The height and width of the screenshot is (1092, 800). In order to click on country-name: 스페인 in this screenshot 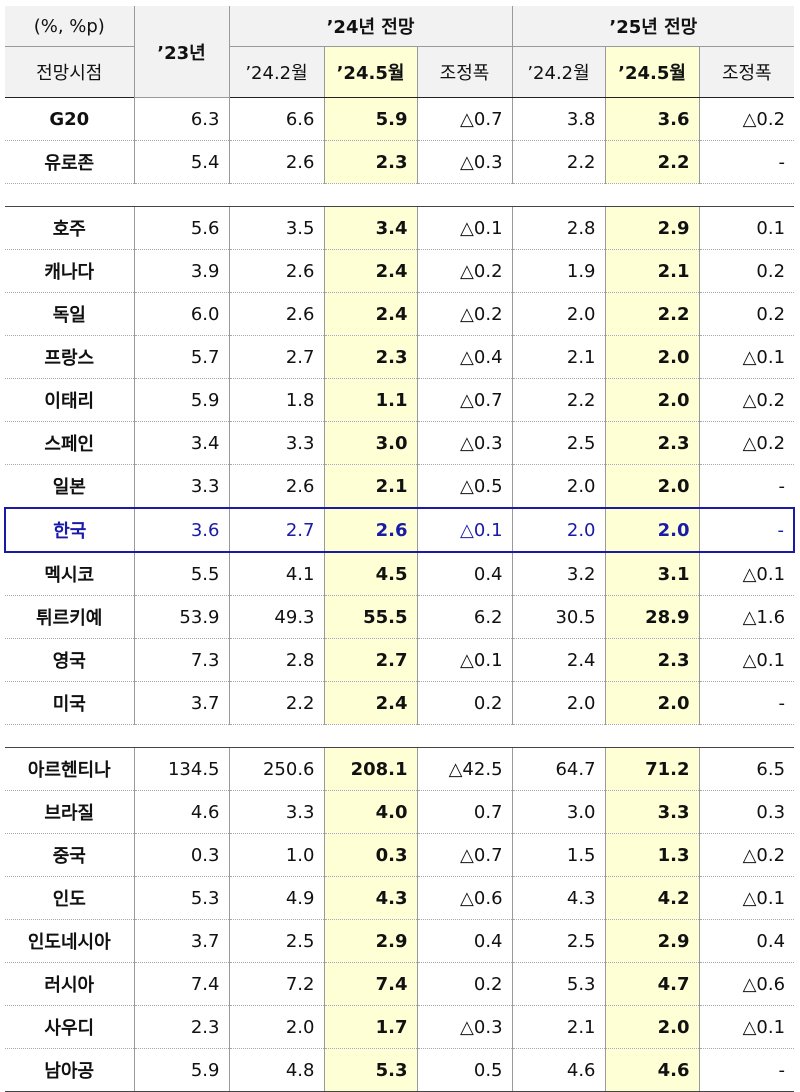, I will do `click(69, 443)`.